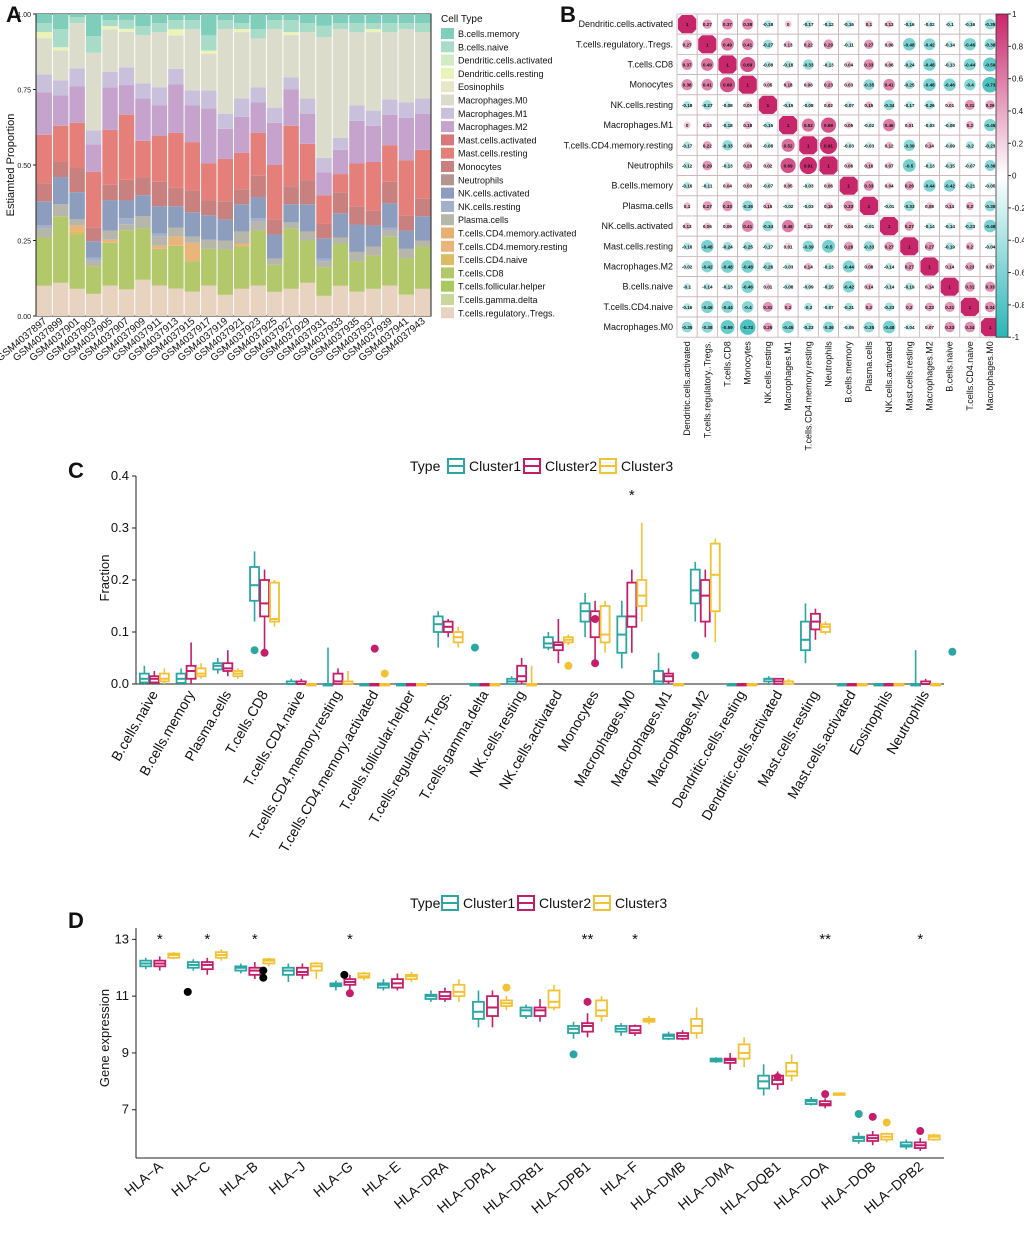 The width and height of the screenshot is (1024, 1256). I want to click on panel-d-xtick-label: HLA−J, so click(286, 1178).